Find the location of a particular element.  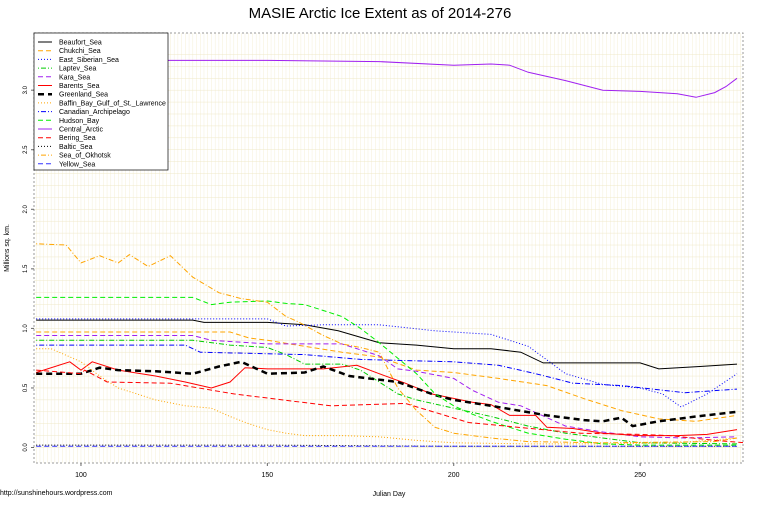

series-line-beaufort-sea is located at coordinates (387, 344).